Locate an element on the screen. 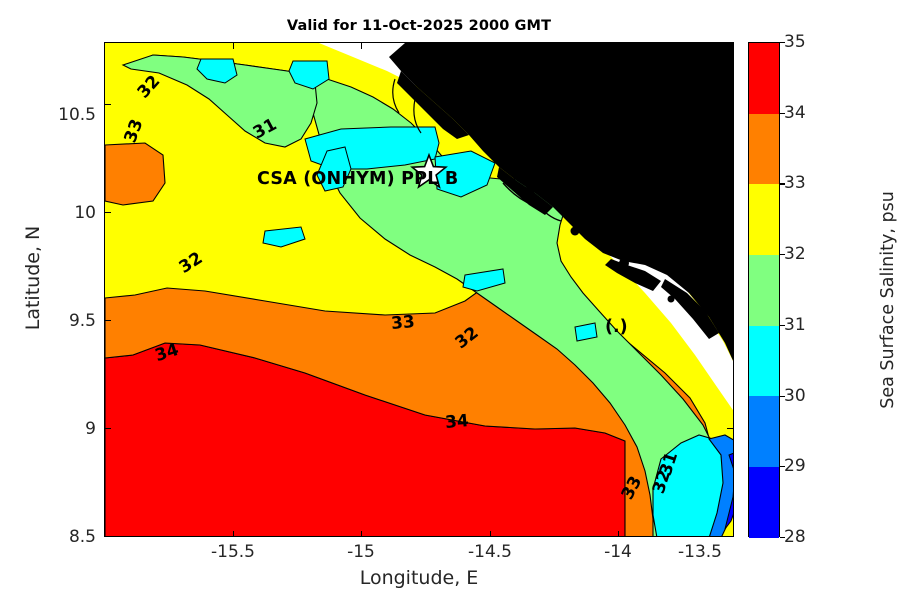 The height and width of the screenshot is (600, 900). colorbar-tick-label: 32 is located at coordinates (795, 254).